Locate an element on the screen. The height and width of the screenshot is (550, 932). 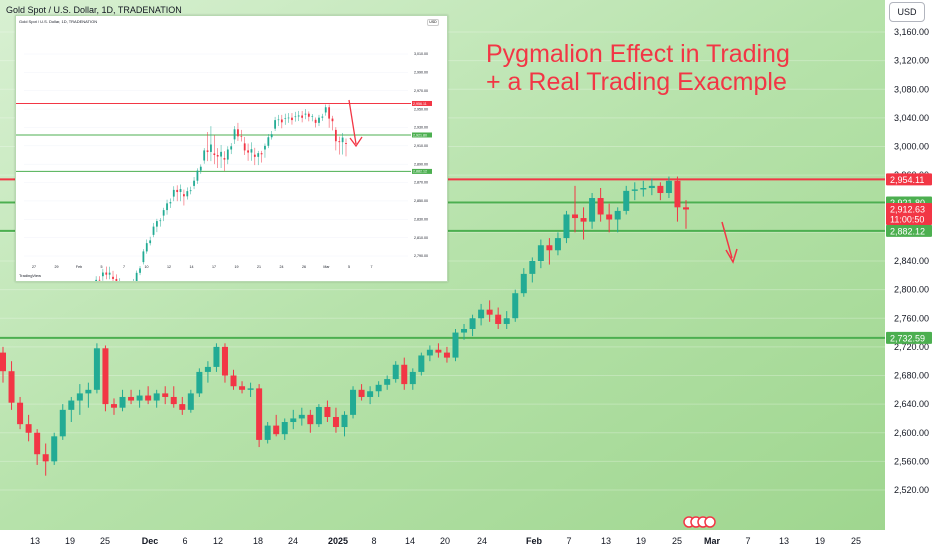
inset-price-tick: 2,890.00 is located at coordinates (421, 164).